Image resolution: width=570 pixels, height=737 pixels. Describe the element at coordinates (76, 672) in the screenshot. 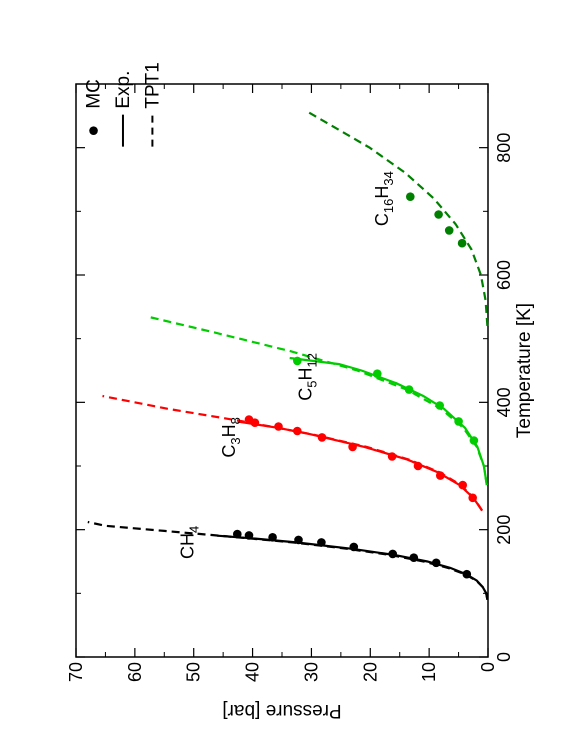

I see `y-tick-label: 70` at that location.